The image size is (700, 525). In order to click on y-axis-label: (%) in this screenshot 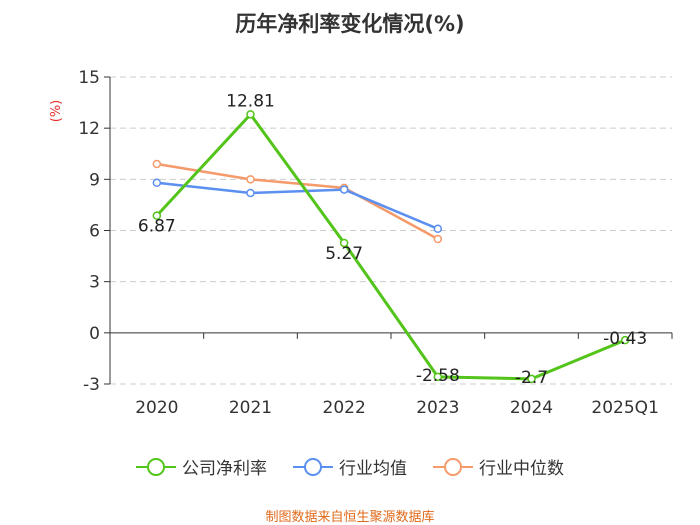, I will do `click(56, 111)`.